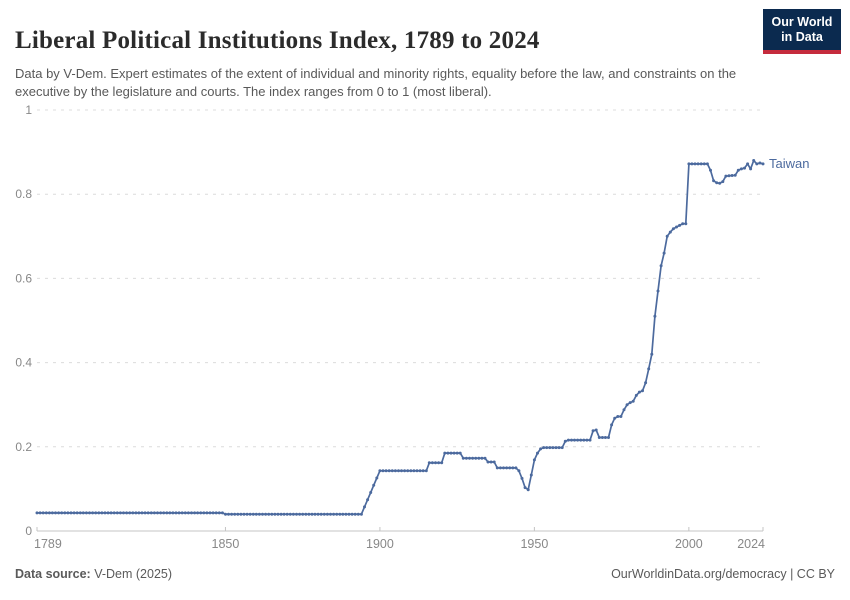 The height and width of the screenshot is (600, 850). I want to click on owid-url-link: OurWorldinData.org/democracy | CC BY, so click(723, 574).